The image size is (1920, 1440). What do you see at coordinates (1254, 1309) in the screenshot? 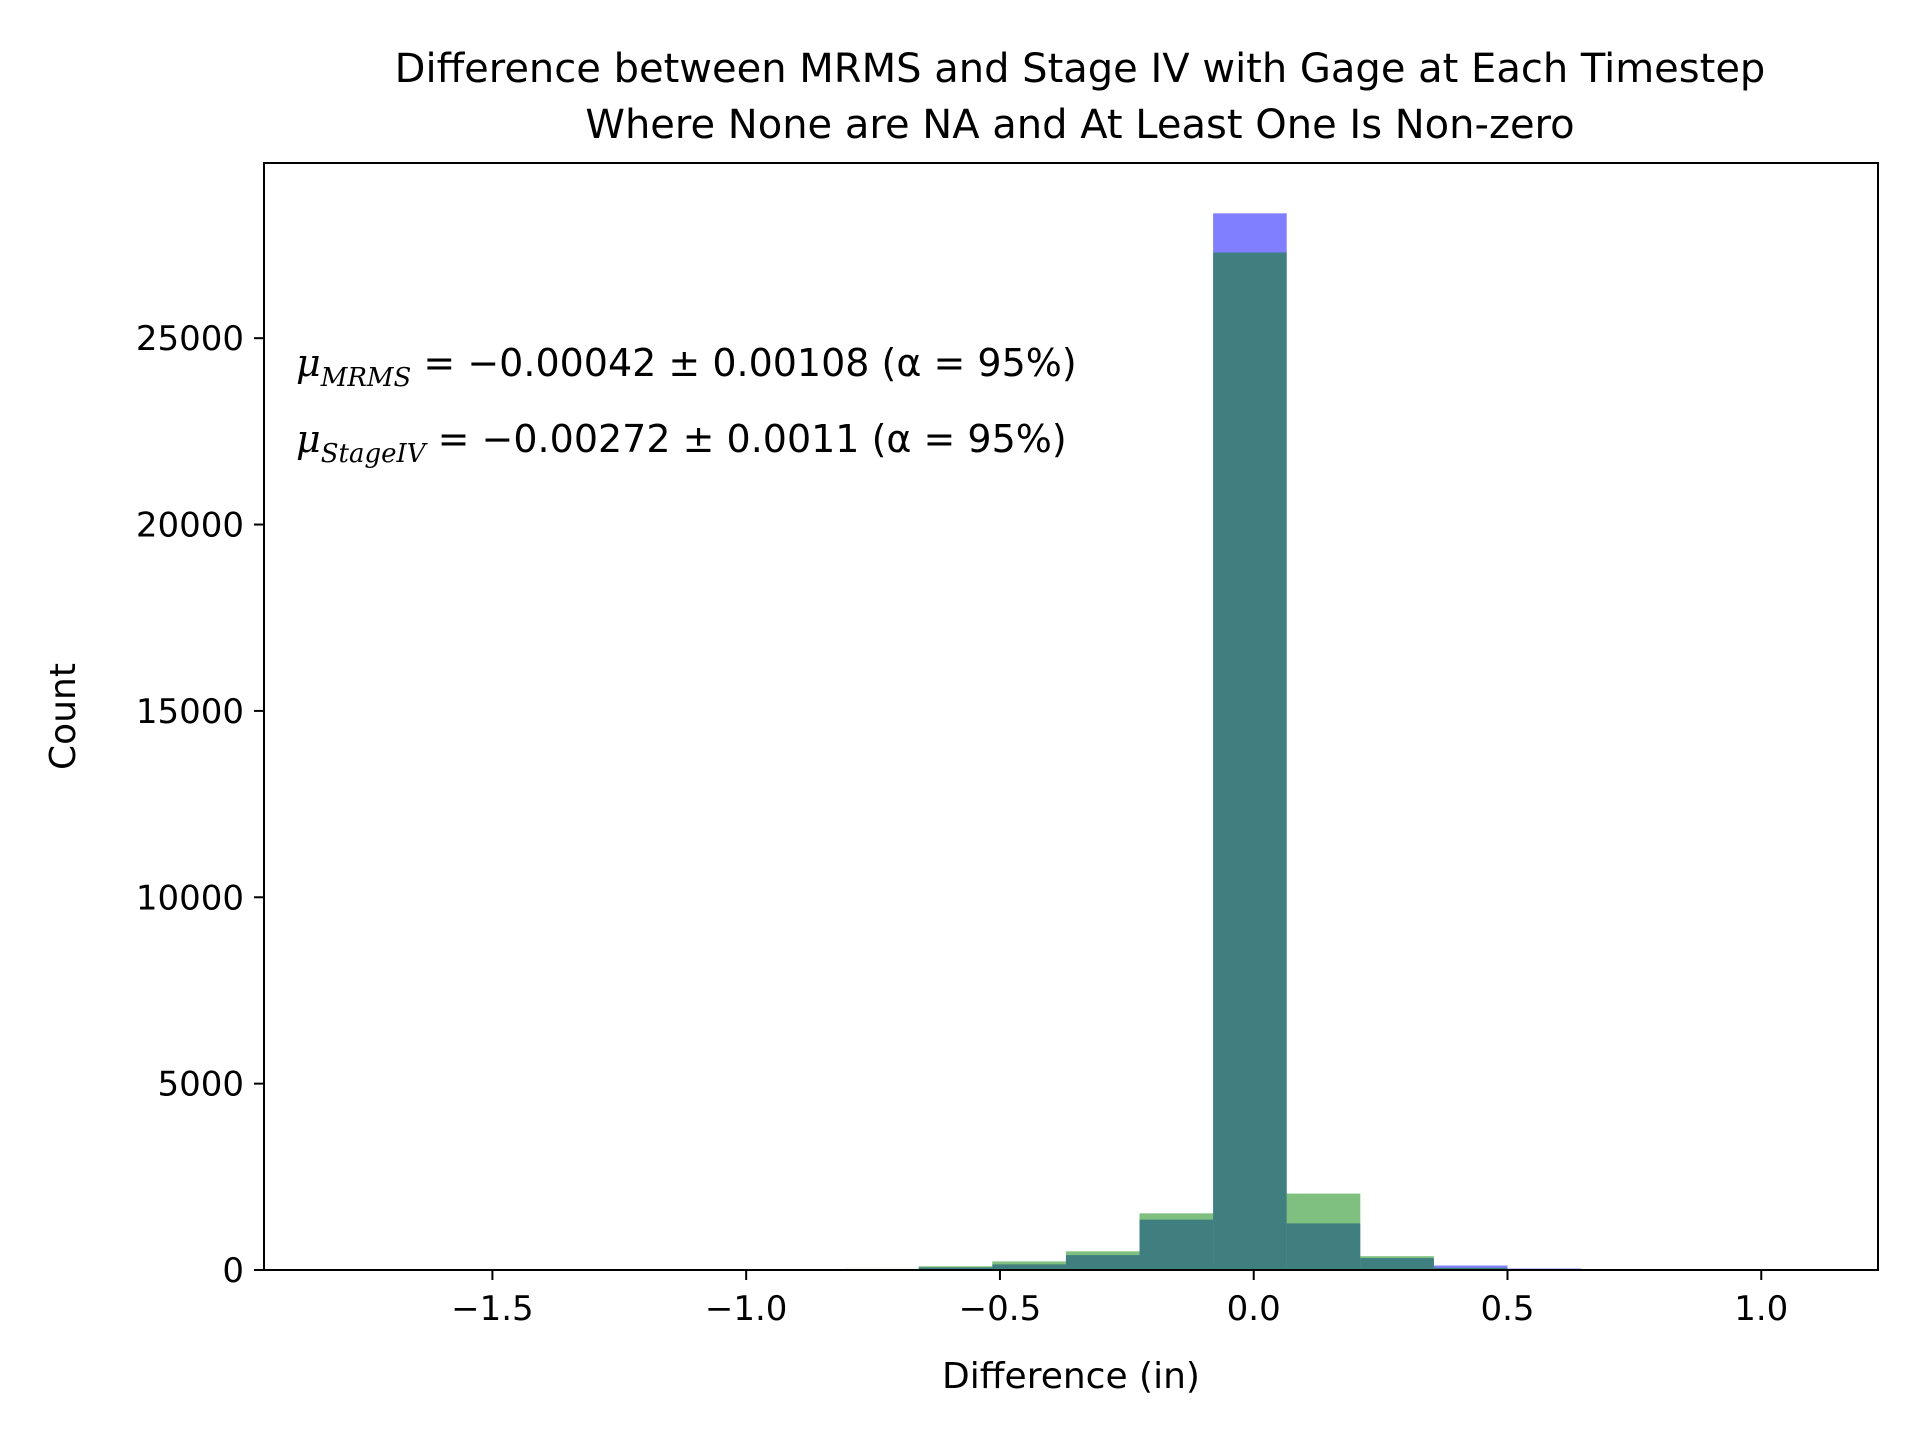
I see `x-tick-label: 0.0` at bounding box center [1254, 1309].